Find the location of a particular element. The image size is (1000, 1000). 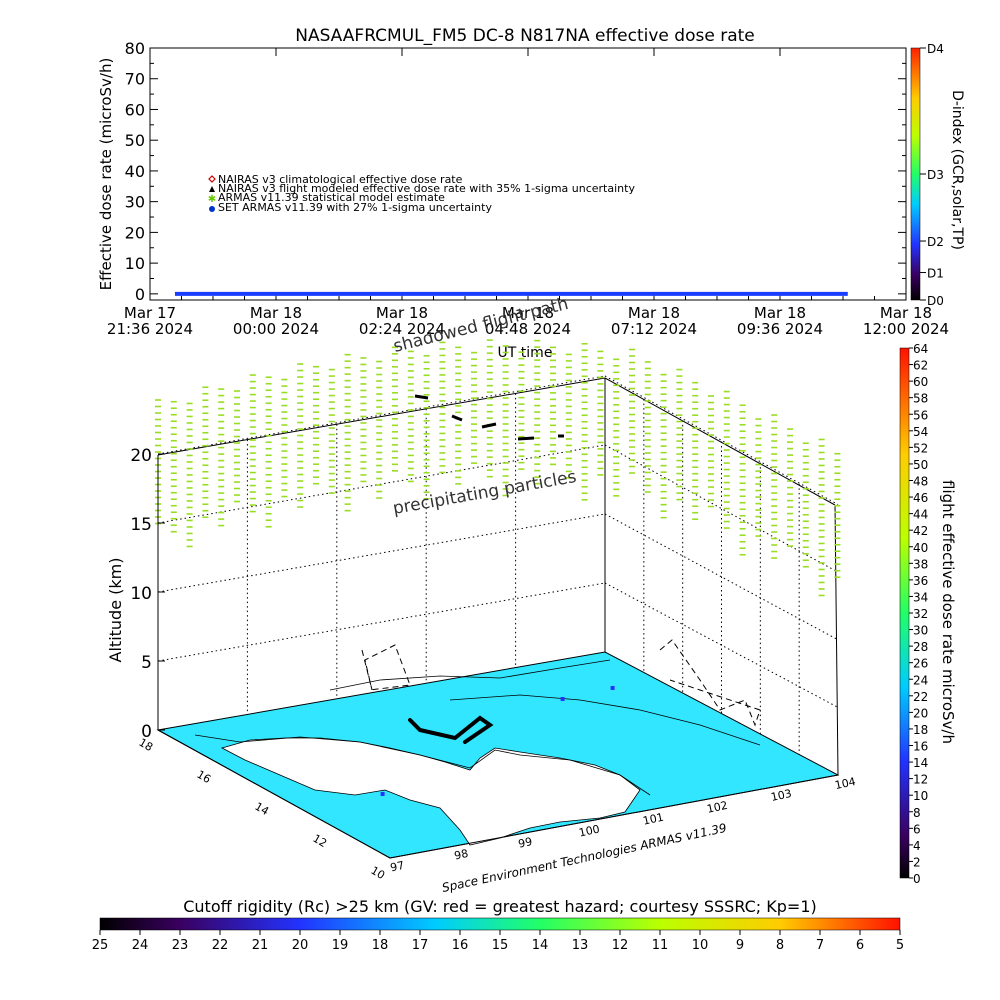

colorbar-tick-label: 36 is located at coordinates (920, 581).